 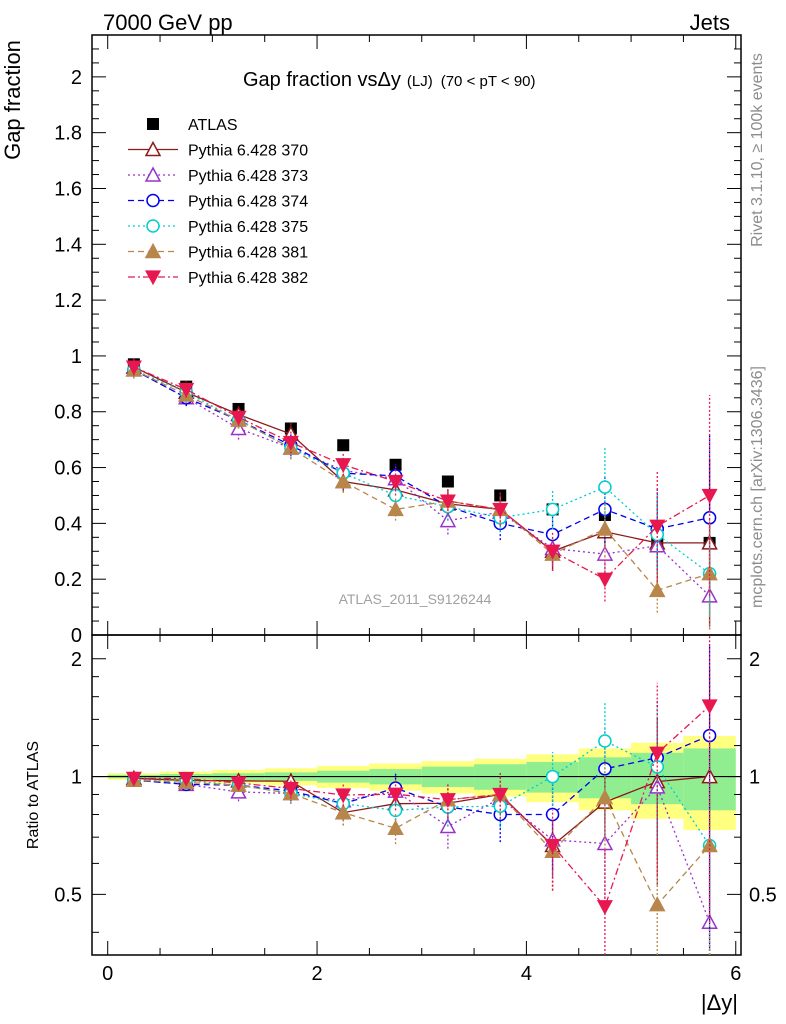 I want to click on ratio-tick-label: 1, so click(x=76, y=778).